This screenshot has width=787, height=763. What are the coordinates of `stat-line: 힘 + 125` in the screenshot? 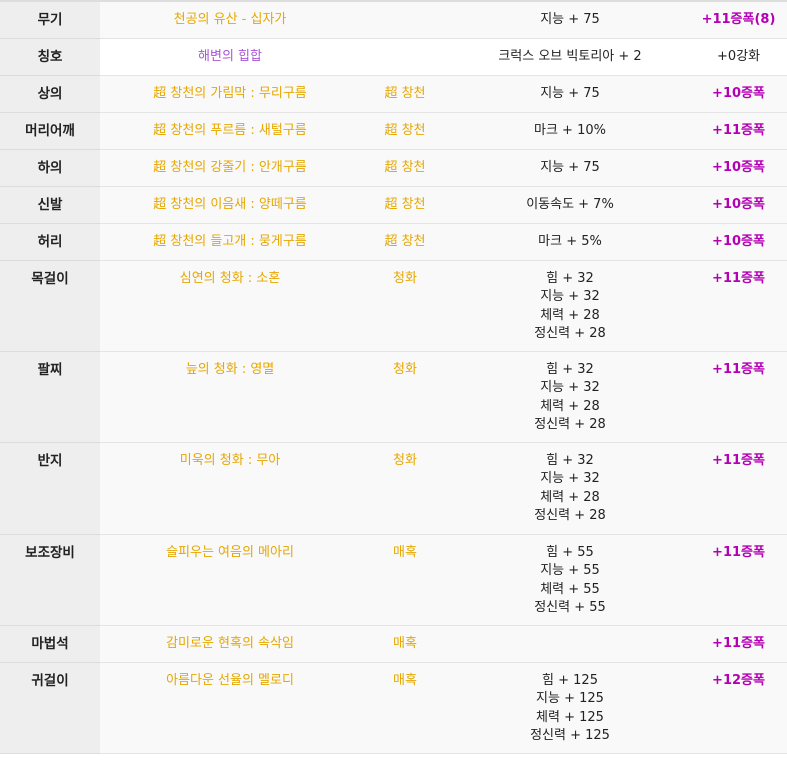 It's located at (570, 680).